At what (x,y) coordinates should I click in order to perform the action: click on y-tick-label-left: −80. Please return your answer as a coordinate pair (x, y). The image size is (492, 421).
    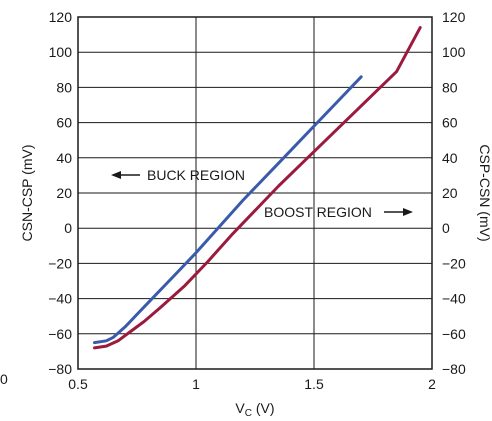
    Looking at the image, I should click on (60, 369).